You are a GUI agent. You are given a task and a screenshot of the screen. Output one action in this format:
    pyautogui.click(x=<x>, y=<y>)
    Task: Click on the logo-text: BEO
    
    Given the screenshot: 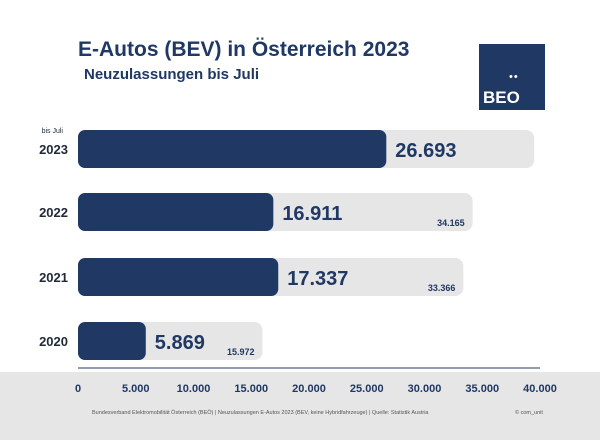 What is the action you would take?
    pyautogui.click(x=501, y=97)
    